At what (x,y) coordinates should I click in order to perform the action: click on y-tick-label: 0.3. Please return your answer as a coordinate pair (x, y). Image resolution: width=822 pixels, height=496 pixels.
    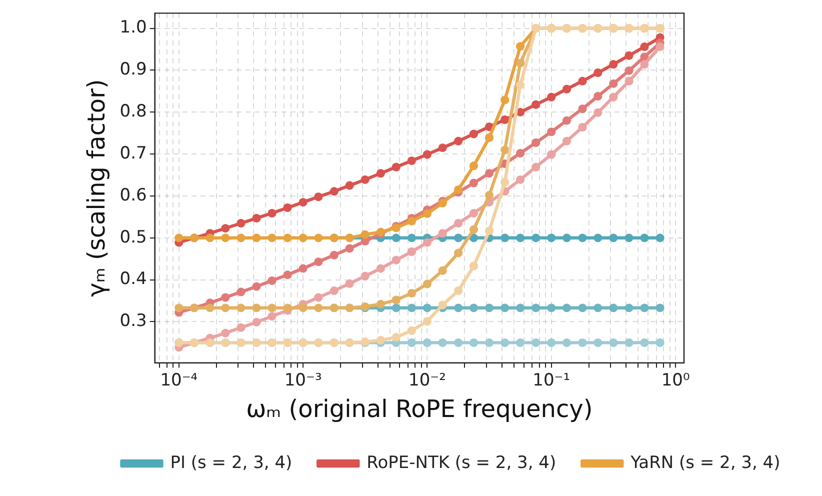
    Looking at the image, I should click on (133, 321).